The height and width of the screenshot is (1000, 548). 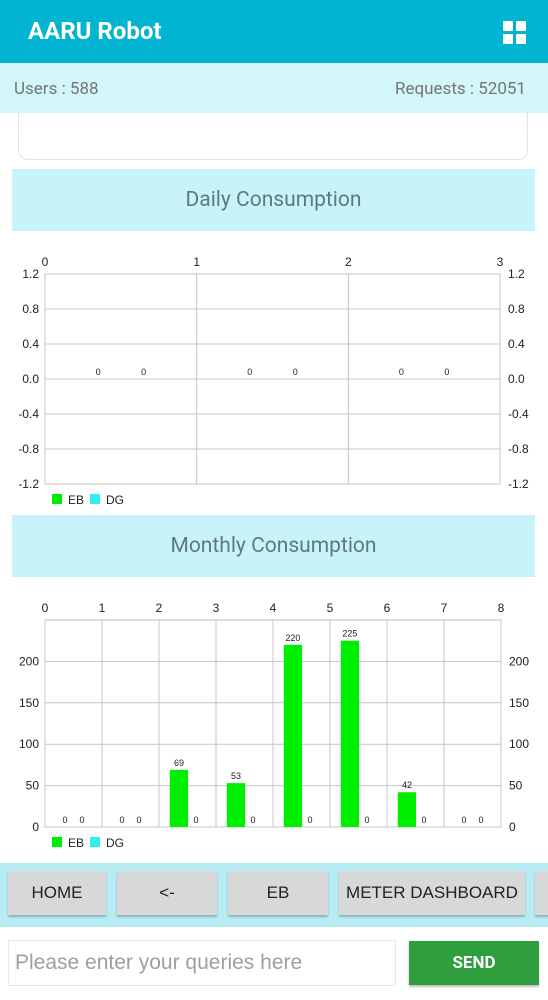 I want to click on y-tick-label-left: 0.8, so click(x=30, y=309).